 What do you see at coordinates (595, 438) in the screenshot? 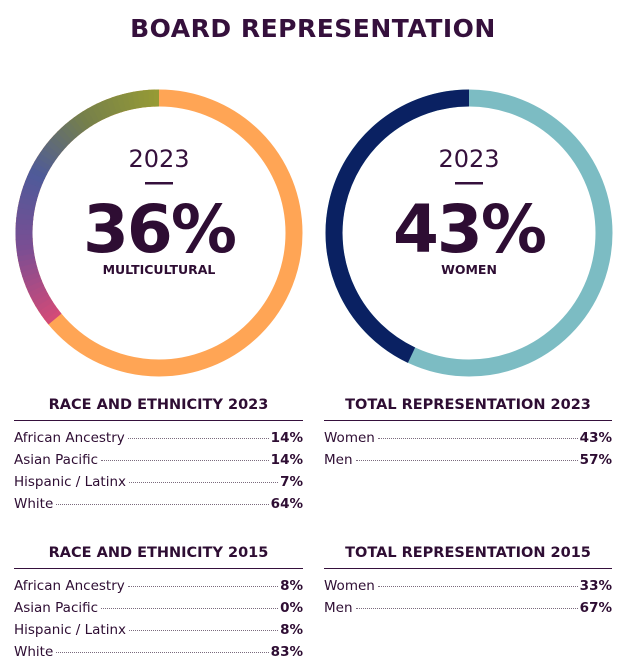
I see `row-value: 43%` at bounding box center [595, 438].